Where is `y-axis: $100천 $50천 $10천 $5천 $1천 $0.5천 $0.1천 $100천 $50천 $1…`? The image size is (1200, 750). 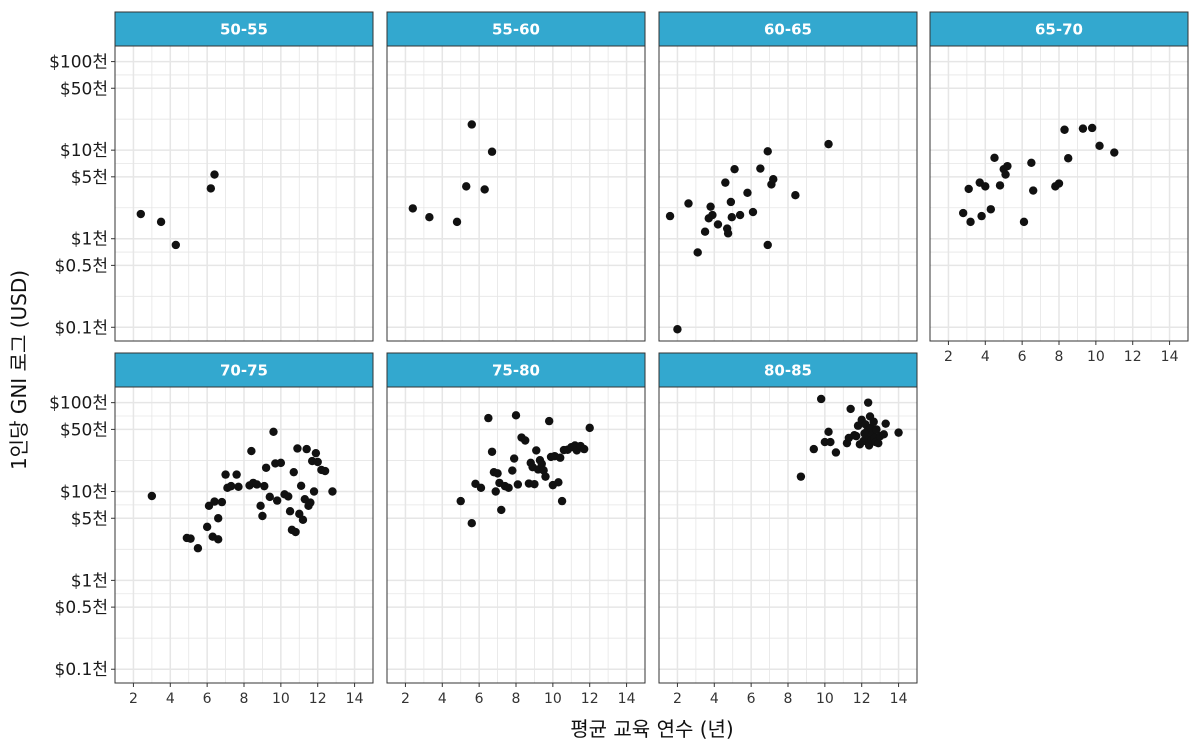
y-axis: $100천 $50천 $10천 $5천 $1천 $0.5천 $0.1천 $100천 $50천 $1… is located at coordinates (82, 366).